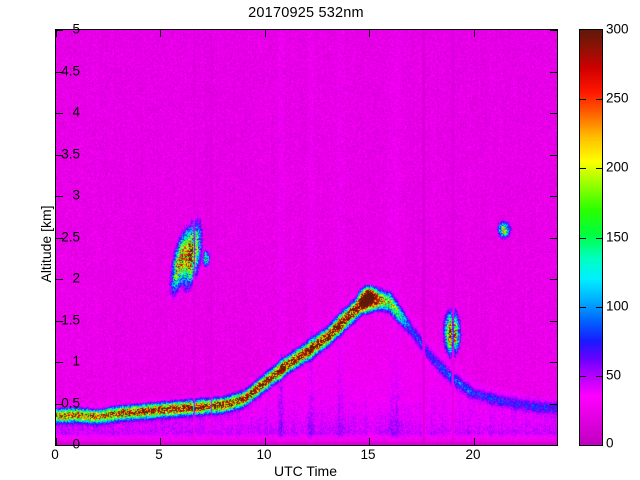 This screenshot has width=640, height=480. Describe the element at coordinates (76, 112) in the screenshot. I see `y-tick-label: 4` at that location.